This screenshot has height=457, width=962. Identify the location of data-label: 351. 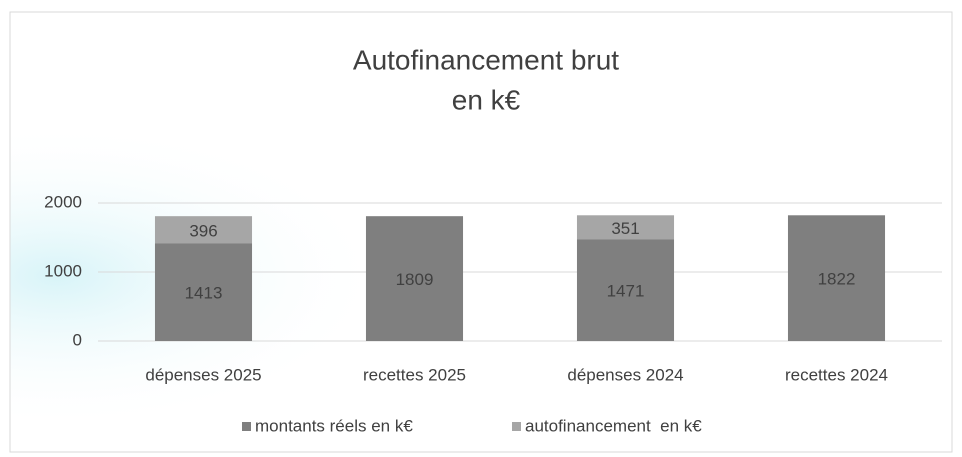
(625, 228).